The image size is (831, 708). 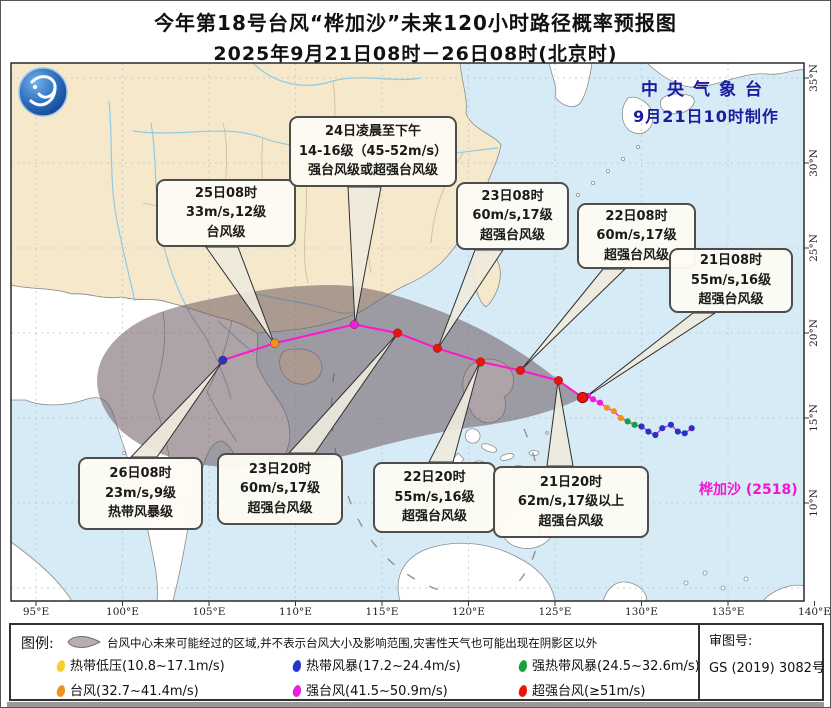 I want to click on land-sulawesi, so click(x=624, y=591).